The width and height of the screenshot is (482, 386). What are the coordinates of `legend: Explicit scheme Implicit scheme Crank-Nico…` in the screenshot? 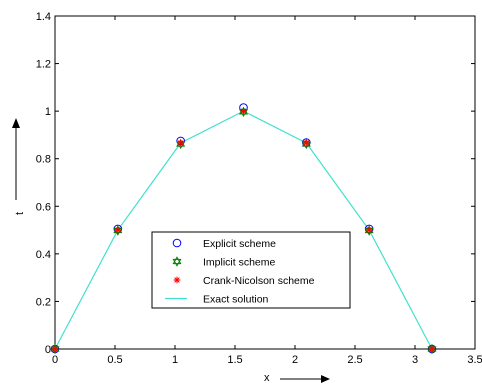 It's located at (251, 270).